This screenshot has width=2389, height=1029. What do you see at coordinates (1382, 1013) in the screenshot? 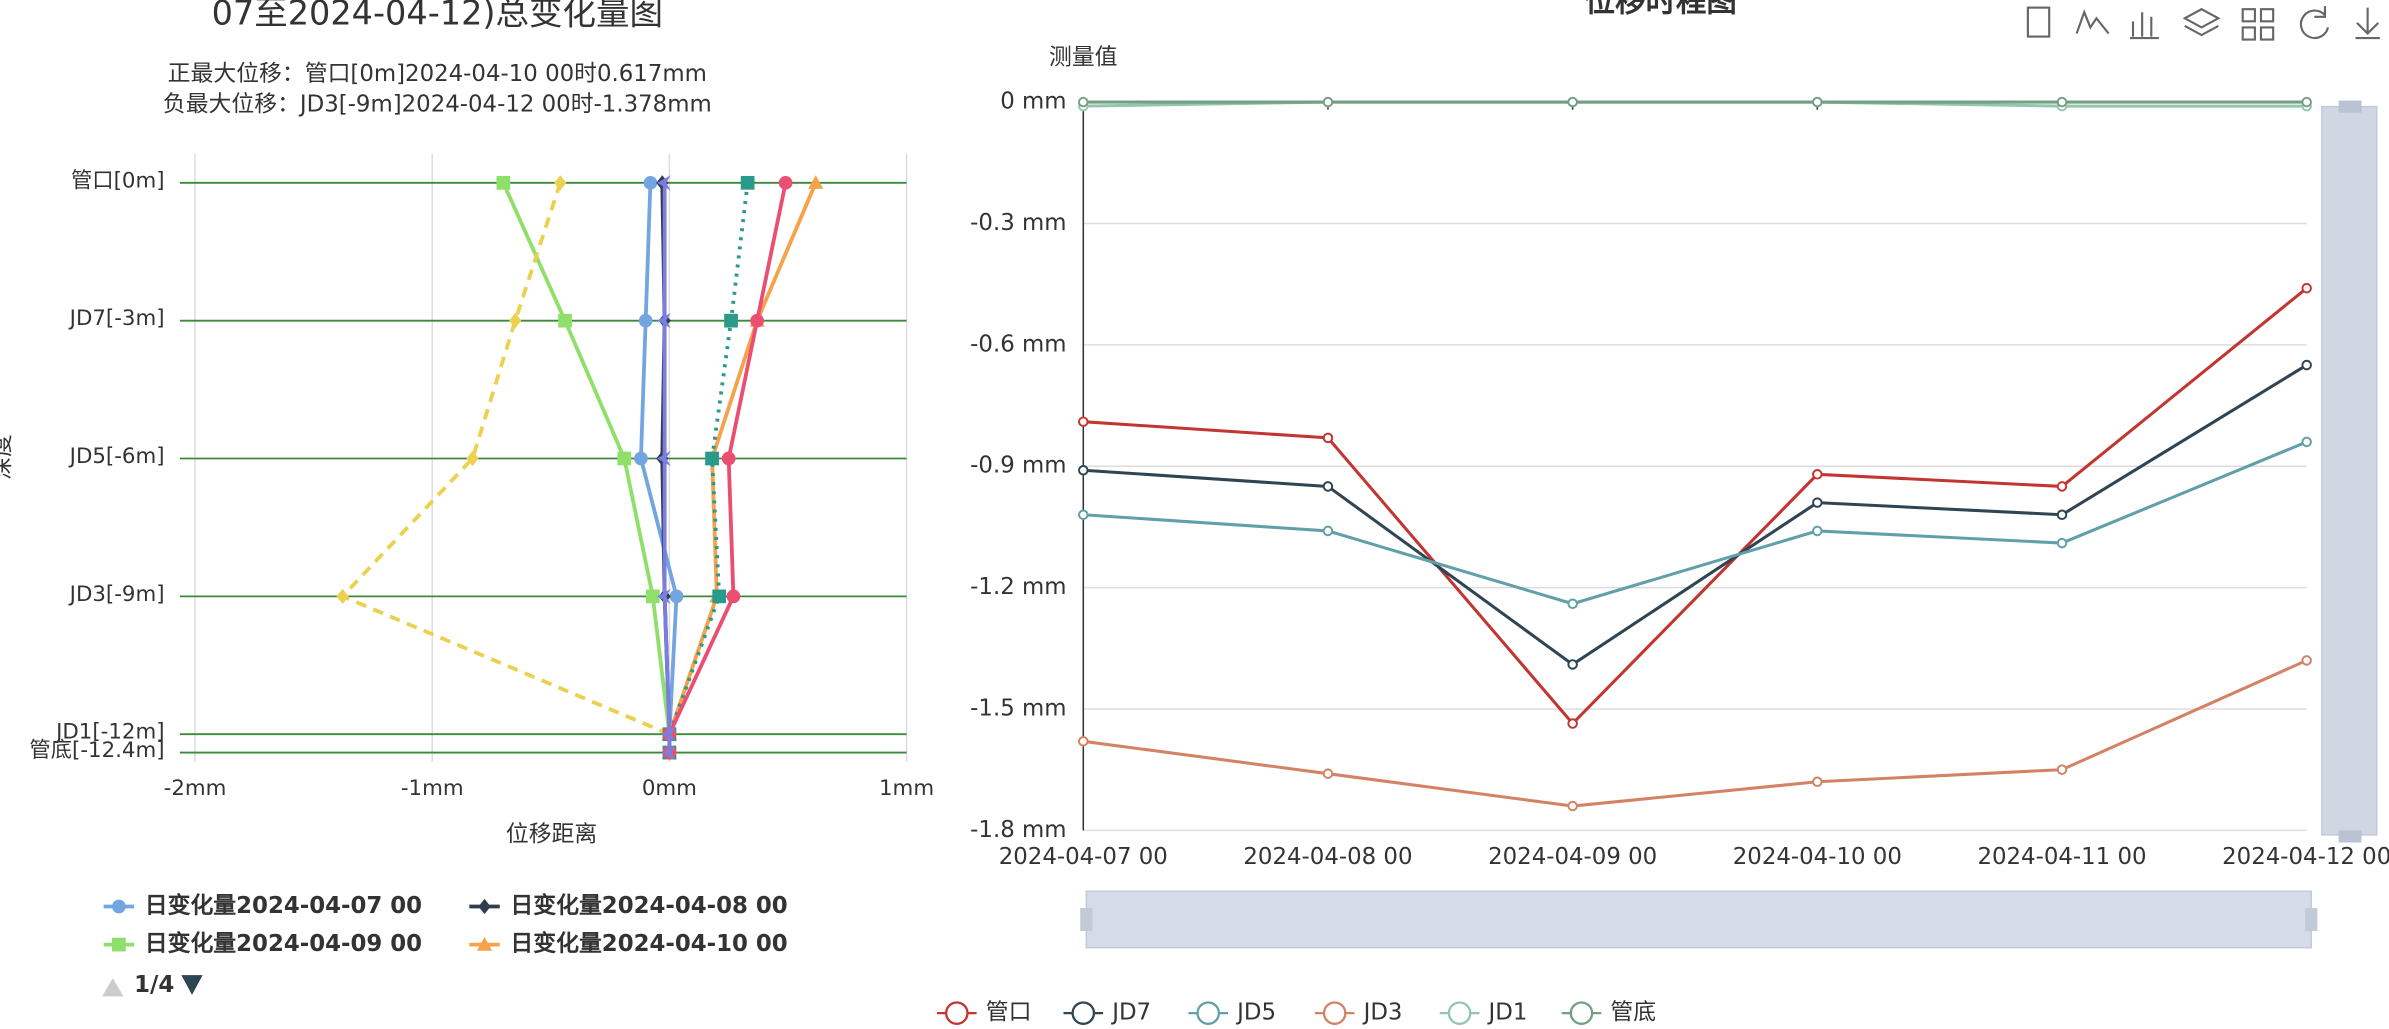
I see `legend-label: JD3` at bounding box center [1382, 1013].